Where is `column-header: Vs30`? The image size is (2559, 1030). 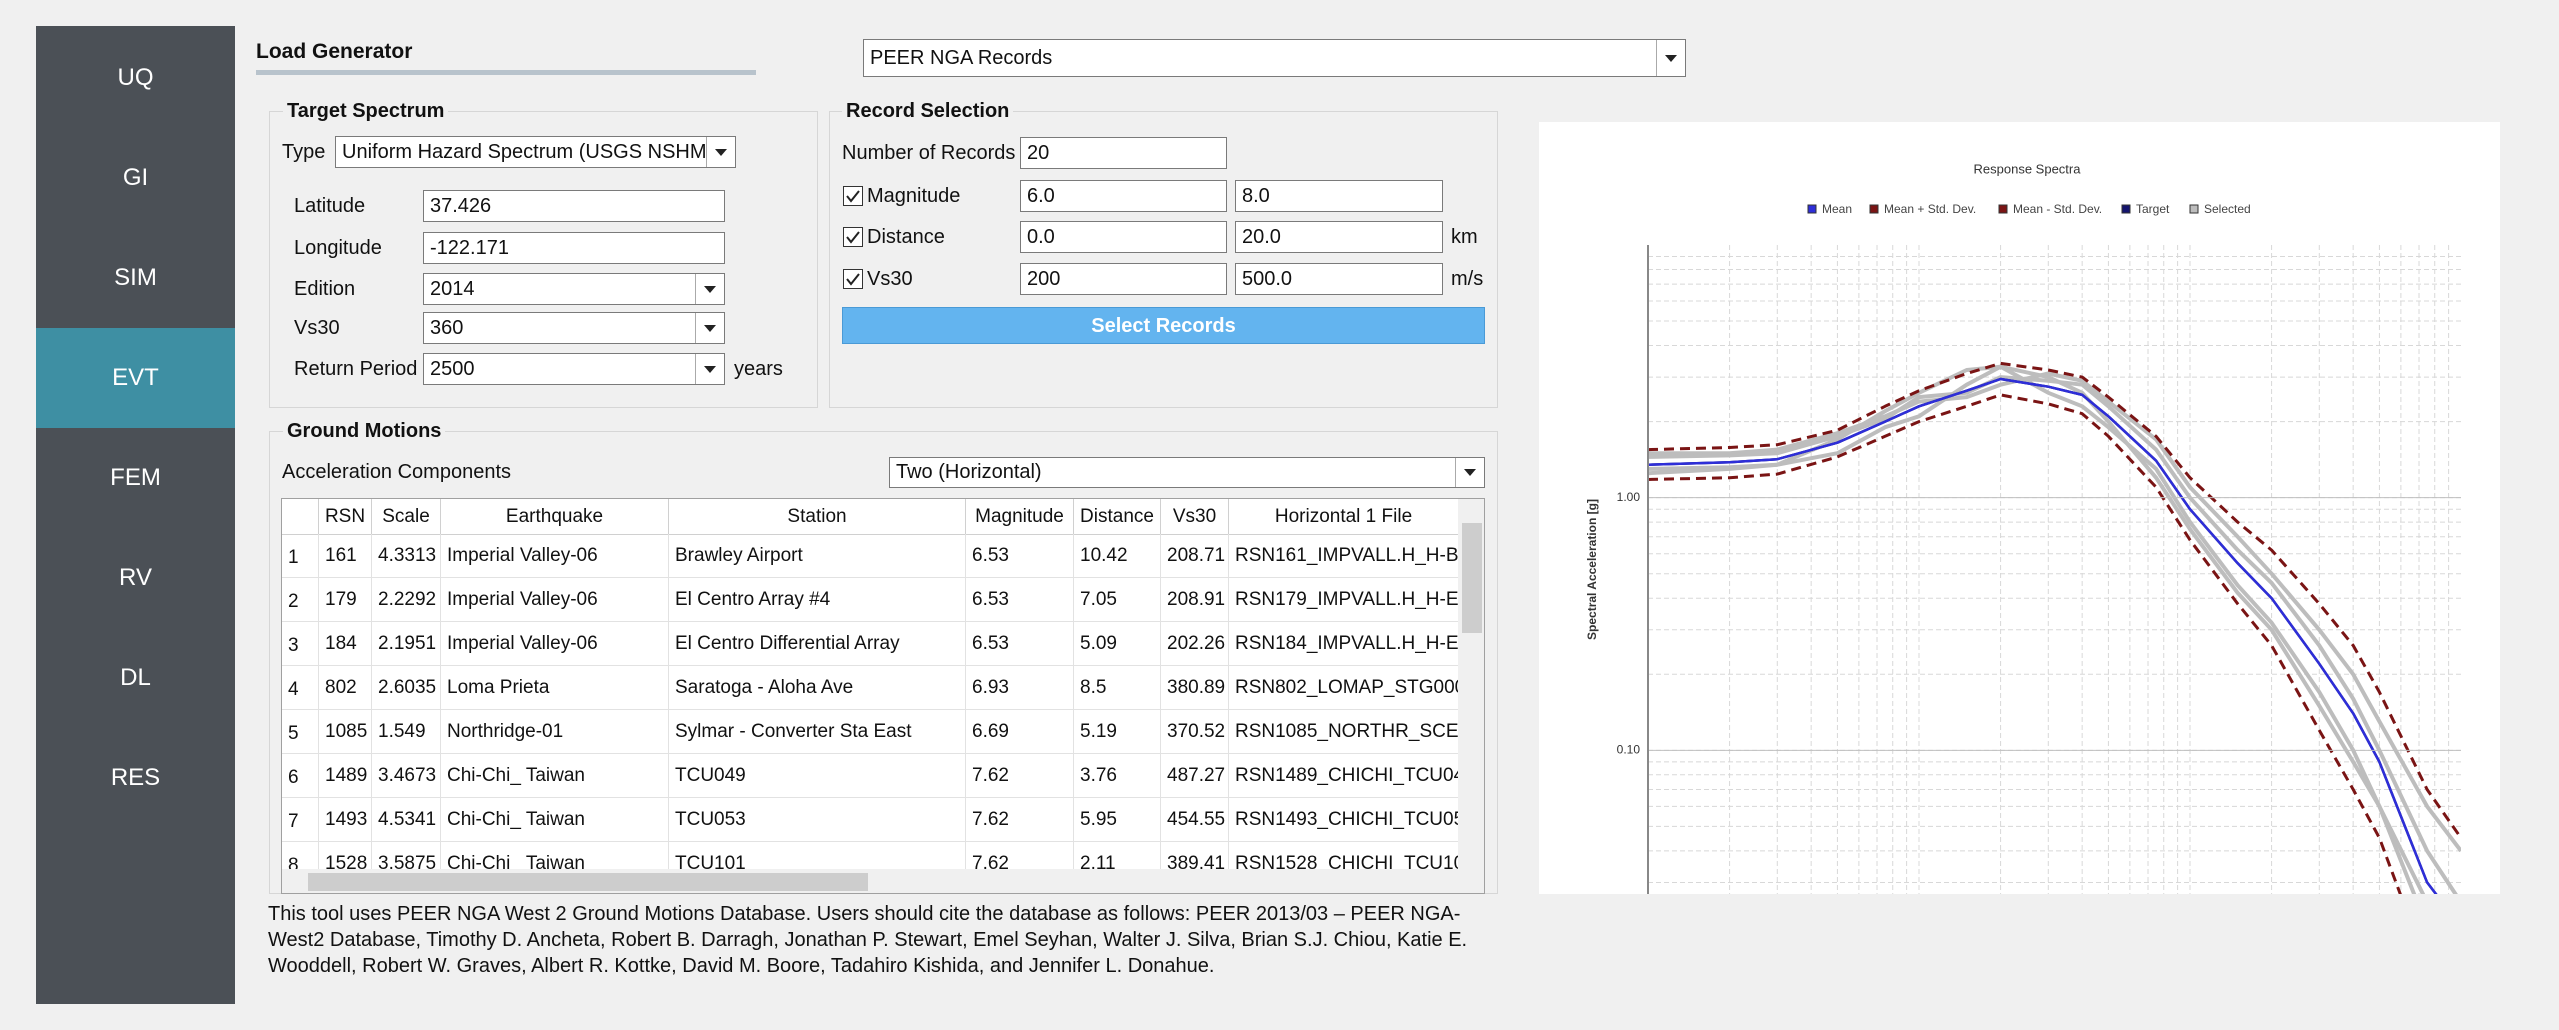
column-header: Vs30 is located at coordinates (1194, 516).